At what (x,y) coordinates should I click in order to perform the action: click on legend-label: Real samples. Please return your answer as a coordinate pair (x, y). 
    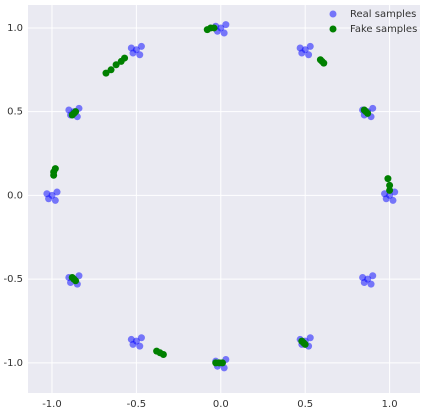
    Looking at the image, I should click on (383, 14).